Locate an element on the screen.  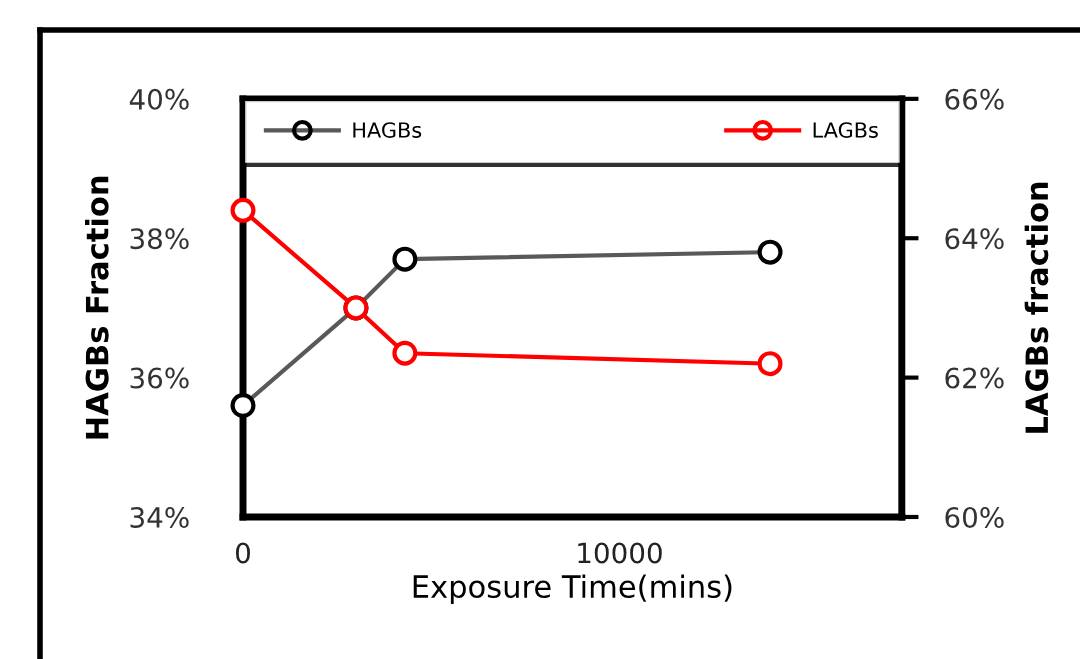
x-tick-label: 0 is located at coordinates (242, 553).